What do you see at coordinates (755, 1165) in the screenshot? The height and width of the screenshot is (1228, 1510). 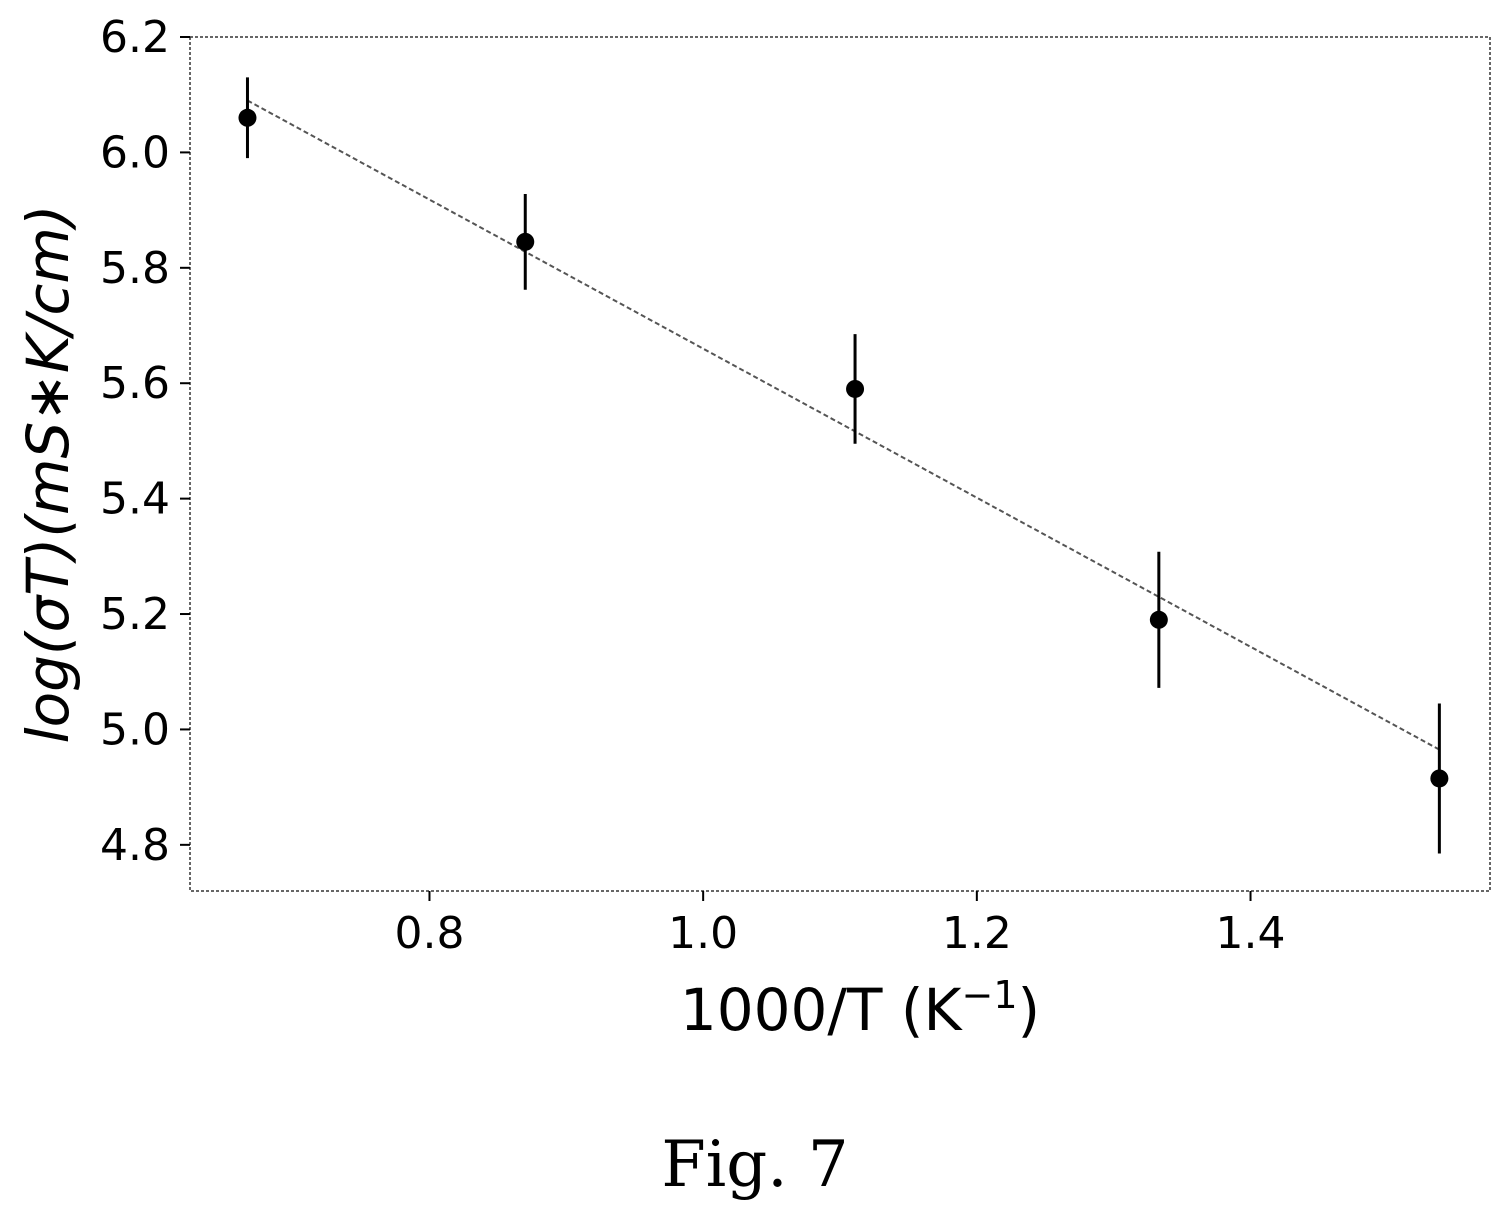 I see `figure-caption: Fig. 7` at bounding box center [755, 1165].